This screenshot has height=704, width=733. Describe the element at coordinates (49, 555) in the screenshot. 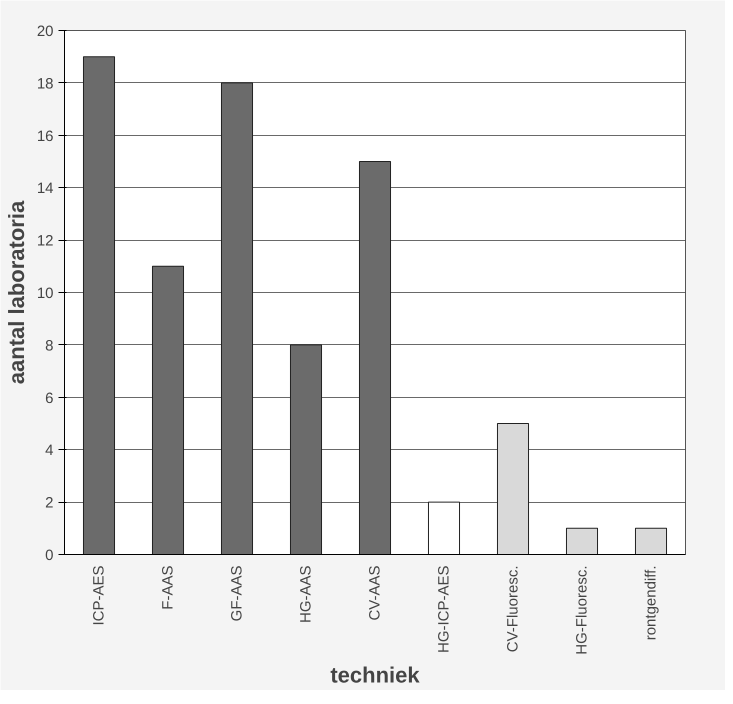

I see `y-tick-label: 0` at that location.